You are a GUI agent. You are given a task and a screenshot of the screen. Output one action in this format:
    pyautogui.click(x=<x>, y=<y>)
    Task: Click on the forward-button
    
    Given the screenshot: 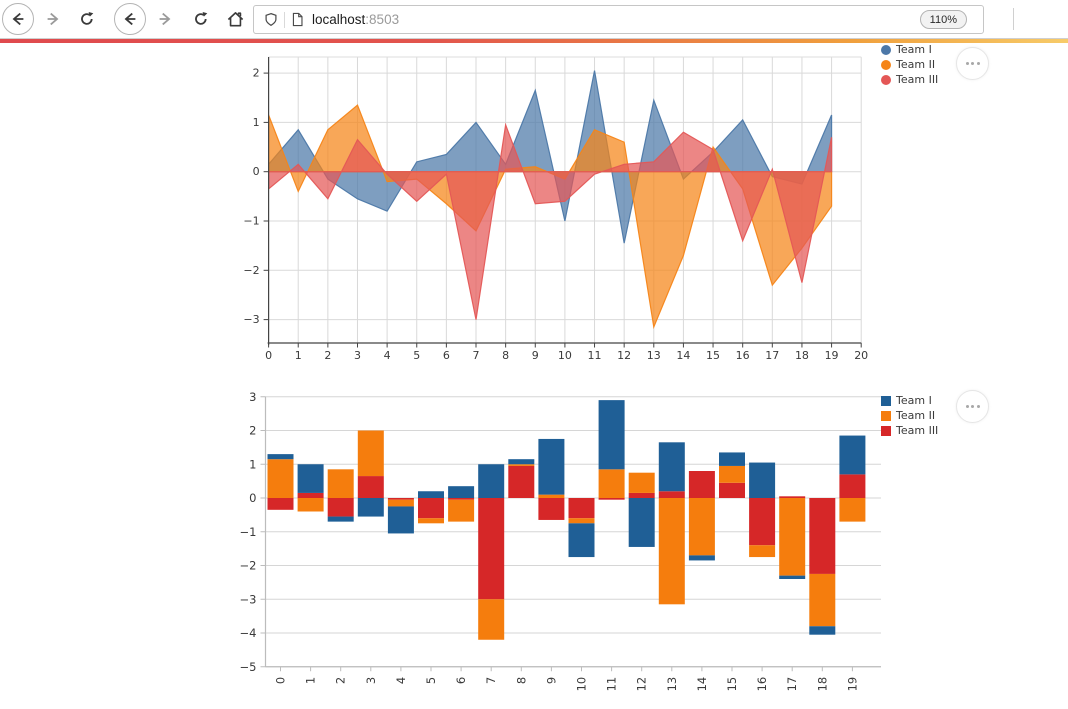 What is the action you would take?
    pyautogui.click(x=53, y=19)
    